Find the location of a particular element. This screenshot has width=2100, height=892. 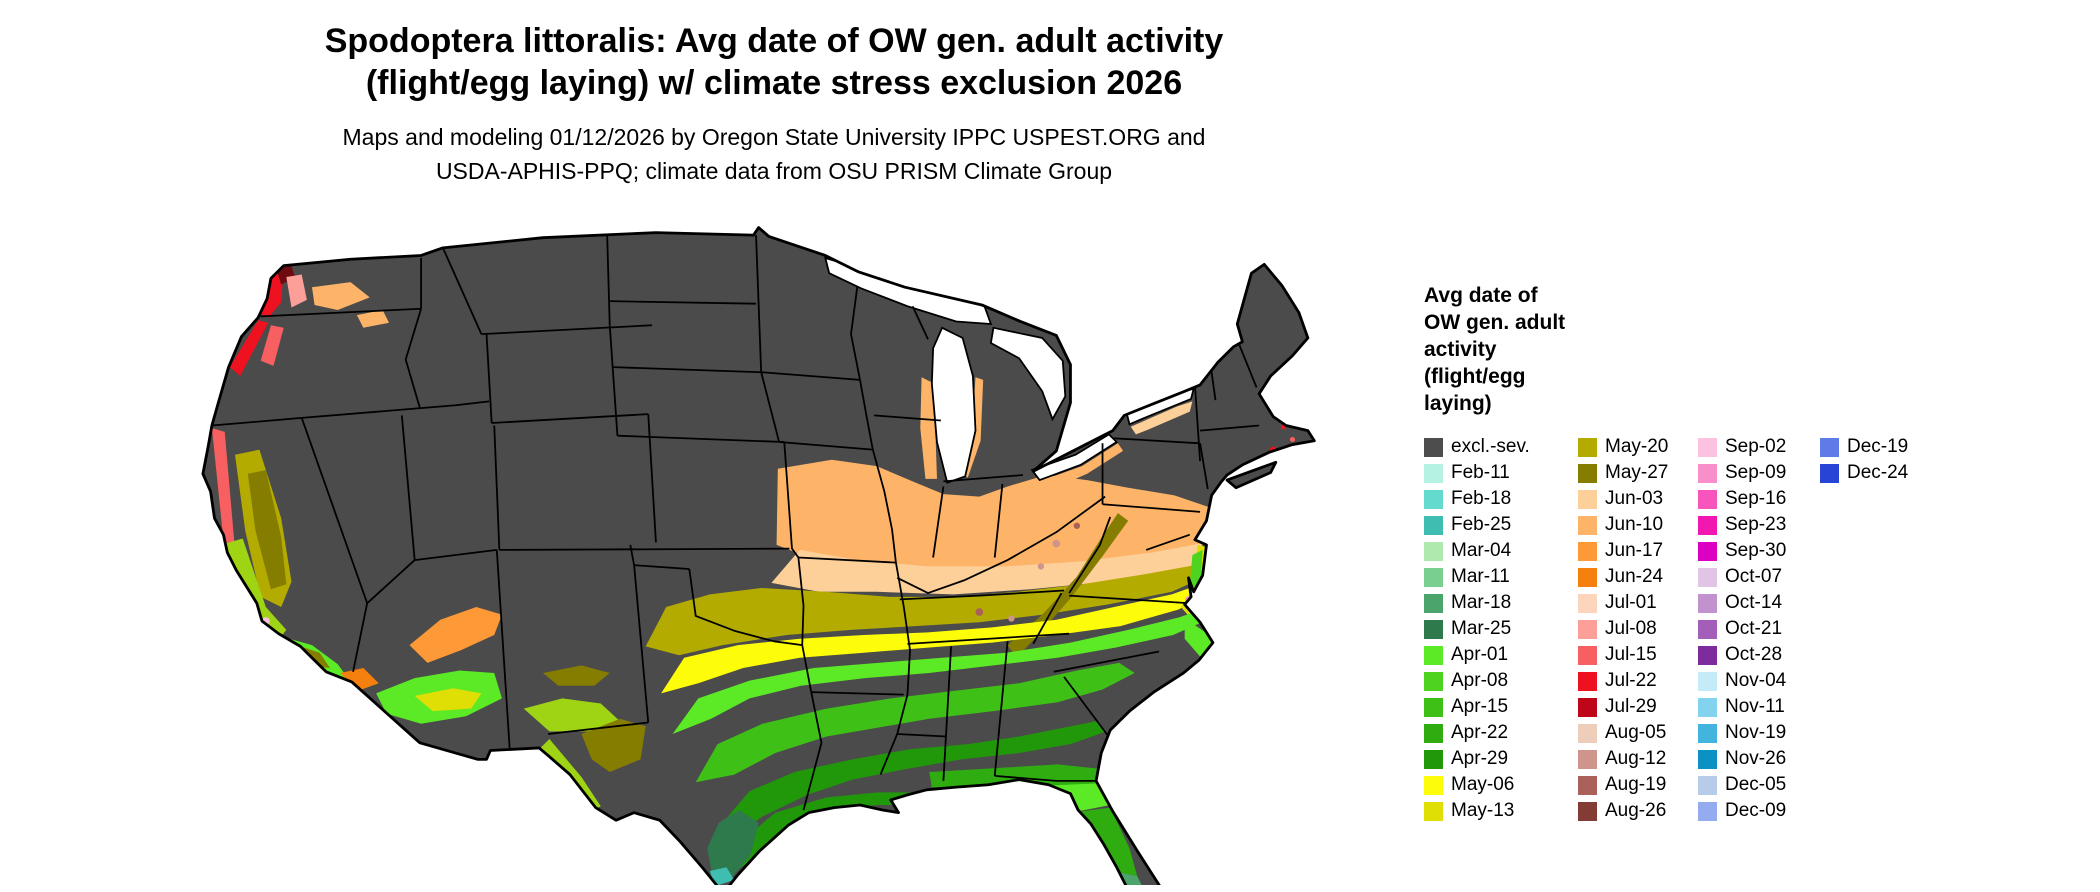

legend-entry: Sep-09 is located at coordinates (1759, 473).